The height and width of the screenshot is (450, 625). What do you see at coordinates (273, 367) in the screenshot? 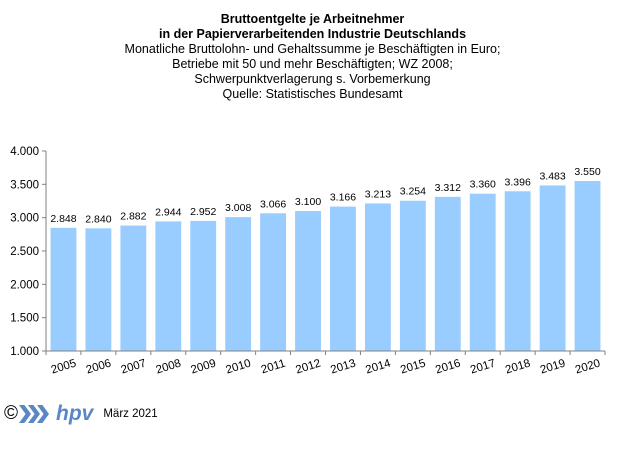
I see `x-tick-label: 2011` at bounding box center [273, 367].